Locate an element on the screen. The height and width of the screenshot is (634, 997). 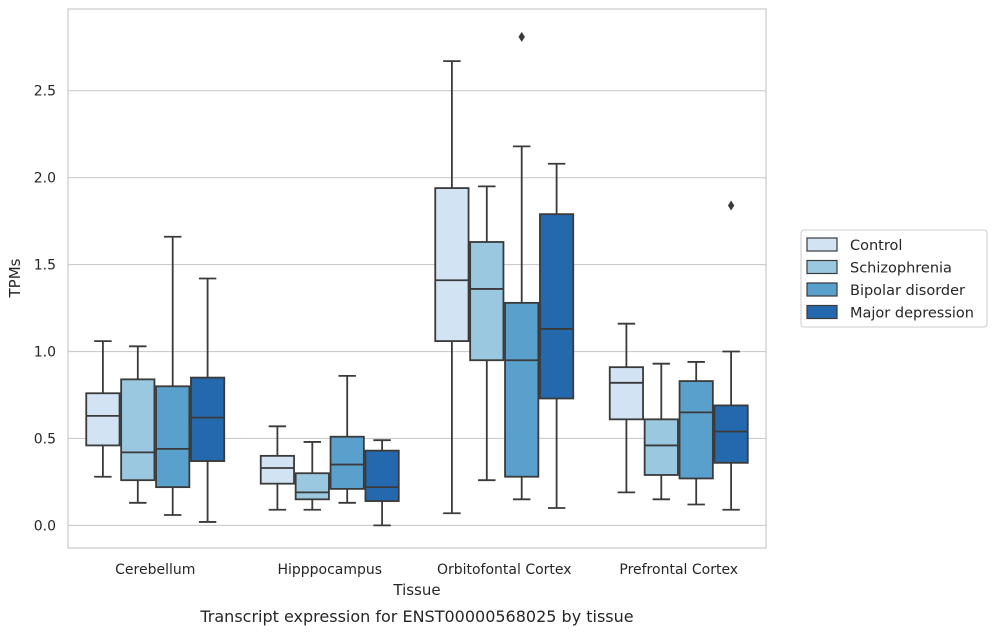
legend-label: Schizophrenia is located at coordinates (901, 269).